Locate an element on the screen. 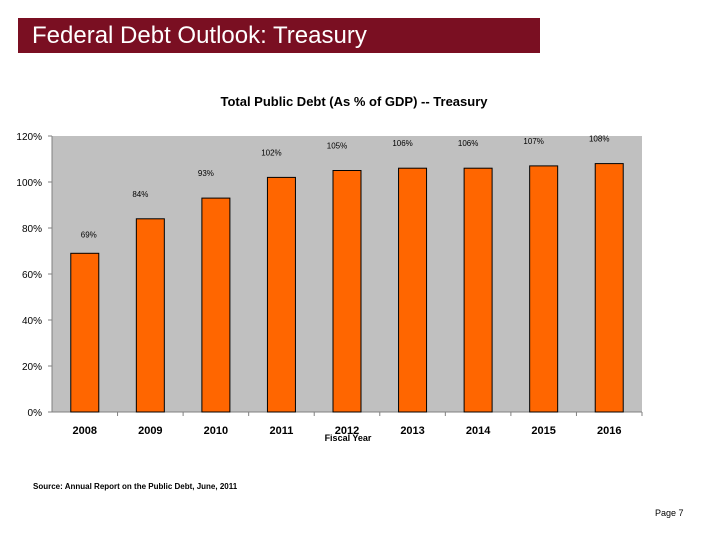 This screenshot has width=720, height=540. page-number: Page 7 is located at coordinates (669, 513).